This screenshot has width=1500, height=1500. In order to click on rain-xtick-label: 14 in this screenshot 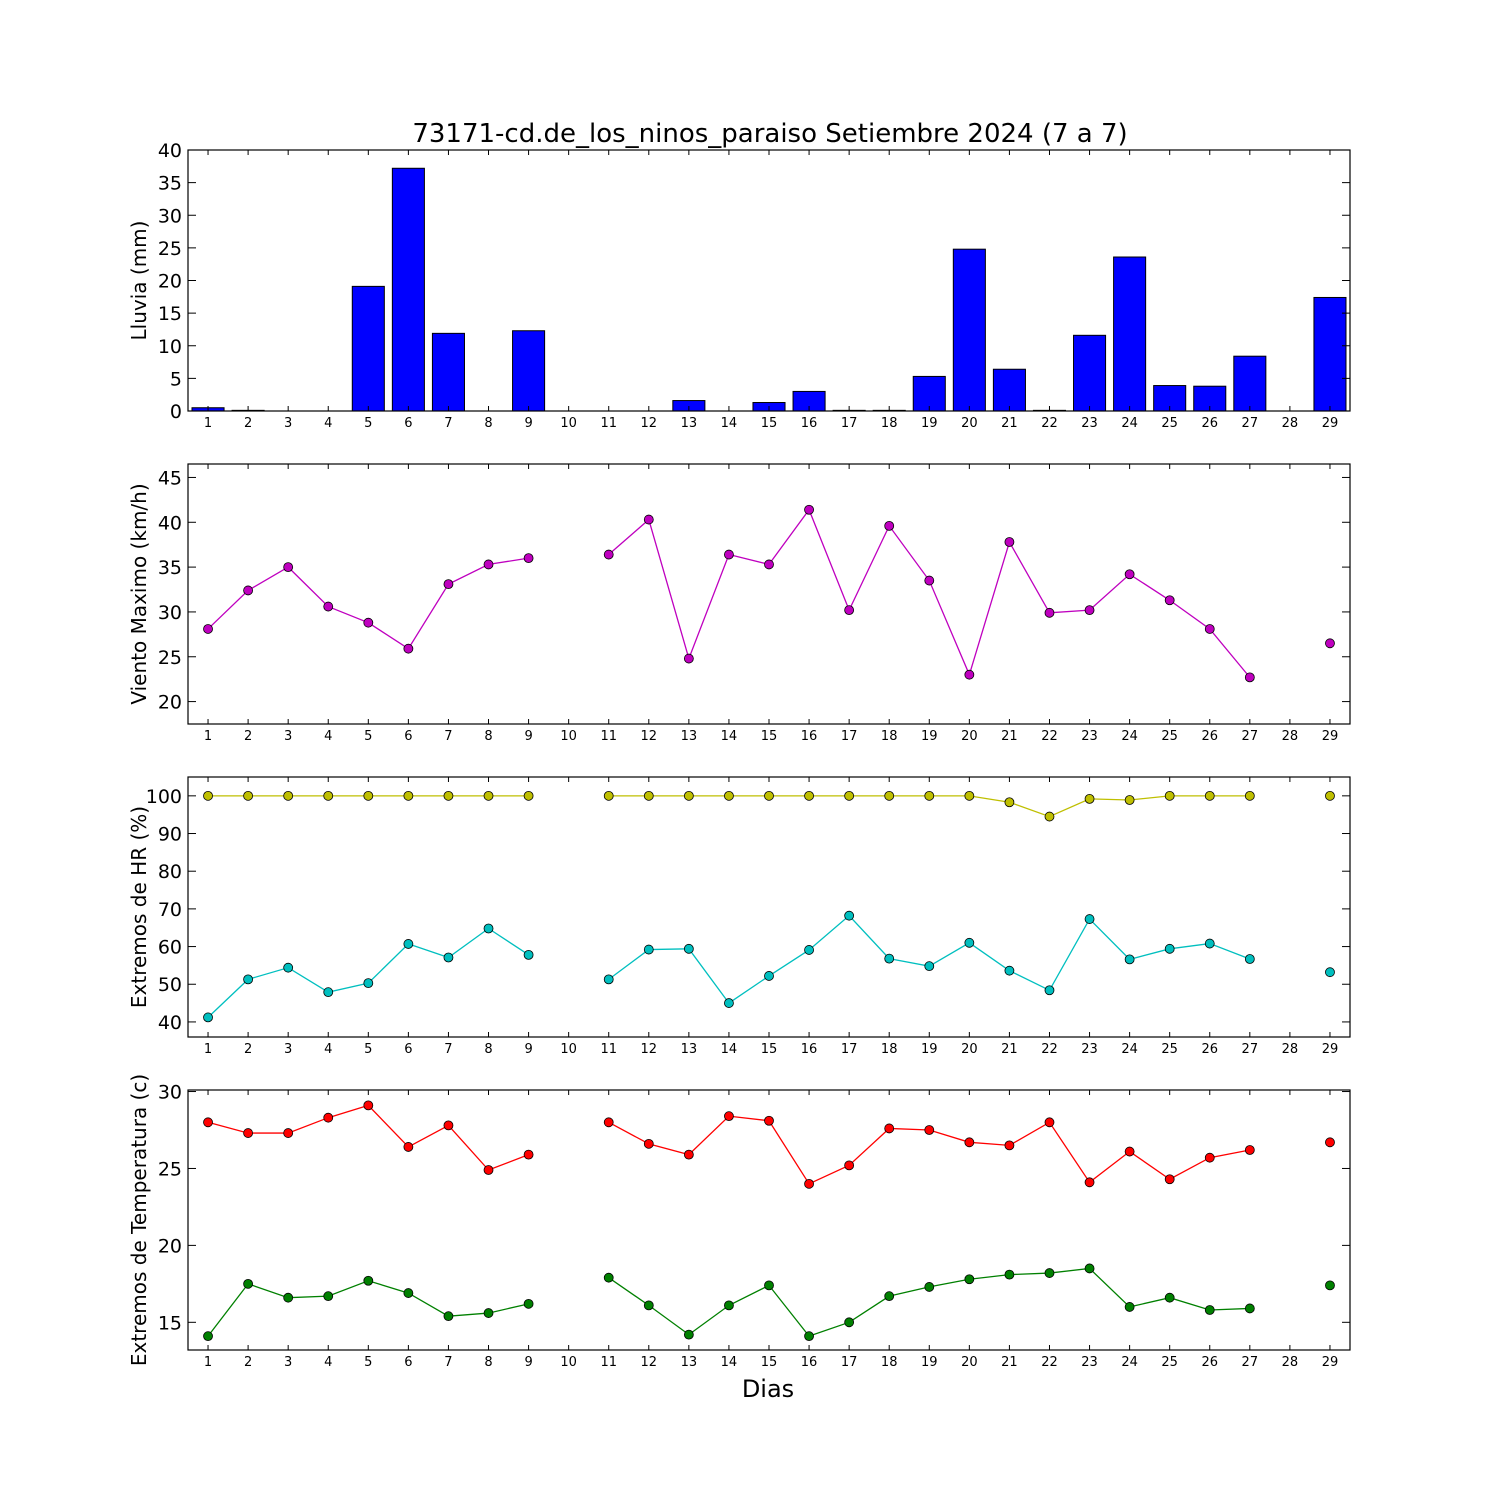, I will do `click(729, 423)`.